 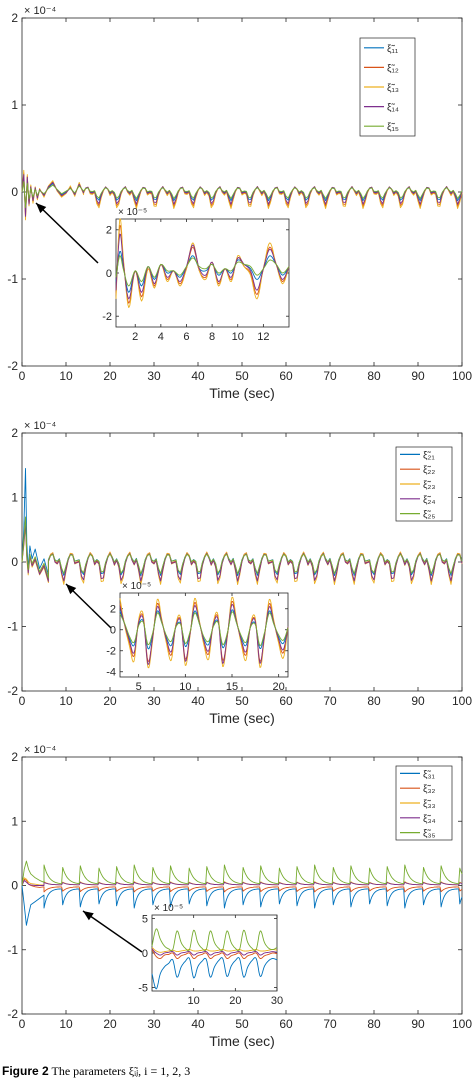 What do you see at coordinates (393, 68) in the screenshot?
I see `legend-label: ξ̃₁₂` at bounding box center [393, 68].